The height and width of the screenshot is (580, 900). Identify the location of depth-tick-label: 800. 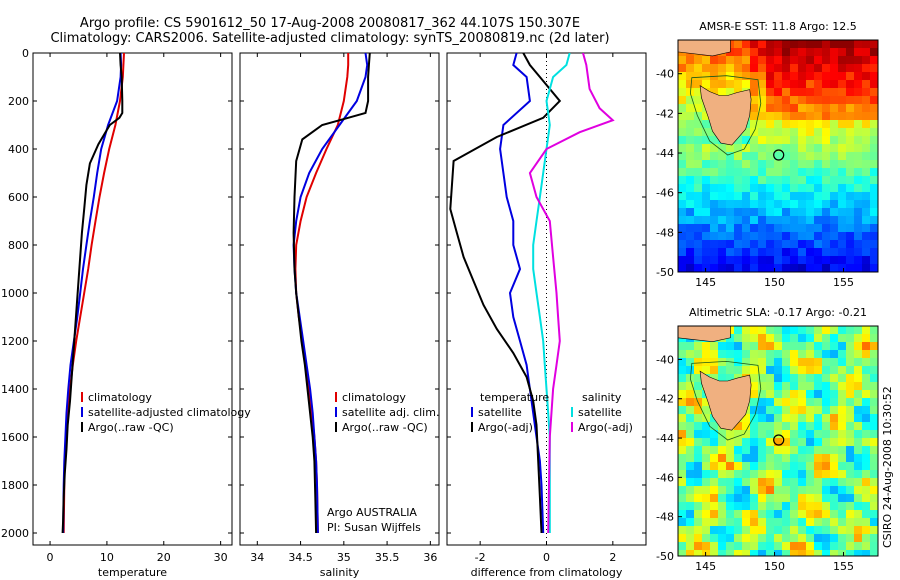
(18, 245).